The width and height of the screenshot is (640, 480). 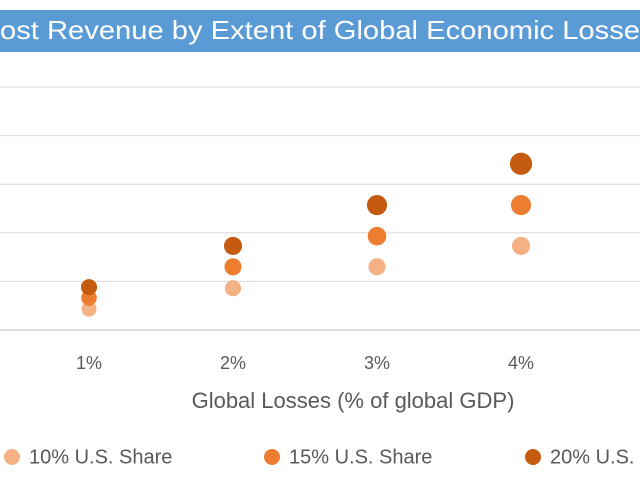 What do you see at coordinates (353, 400) in the screenshot?
I see `x-axis-label: Global Losses (% of global GDP)` at bounding box center [353, 400].